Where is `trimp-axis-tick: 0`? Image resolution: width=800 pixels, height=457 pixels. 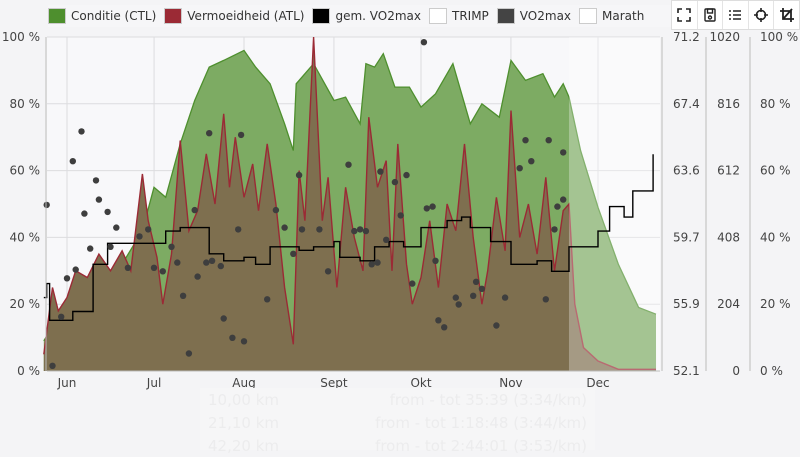
trimp-axis-tick: 0 is located at coordinates (736, 371).